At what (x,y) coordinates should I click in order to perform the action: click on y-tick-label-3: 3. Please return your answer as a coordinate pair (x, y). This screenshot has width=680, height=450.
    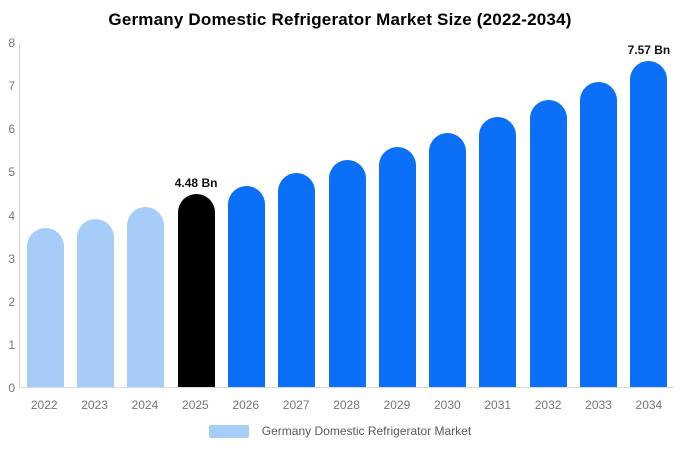
    Looking at the image, I should click on (11, 258).